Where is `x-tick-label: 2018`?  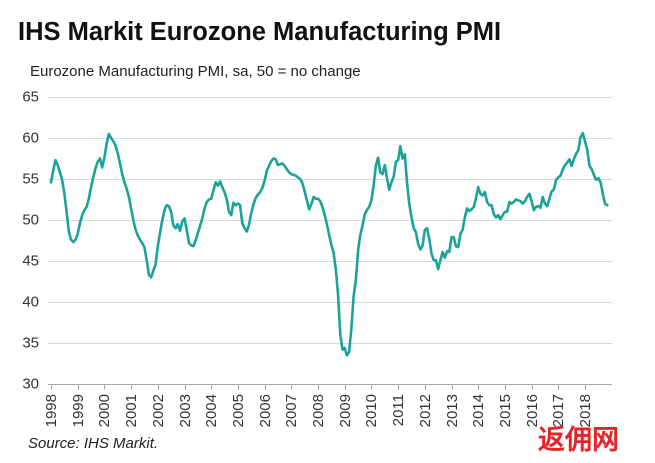 x-tick-label: 2018 is located at coordinates (585, 410).